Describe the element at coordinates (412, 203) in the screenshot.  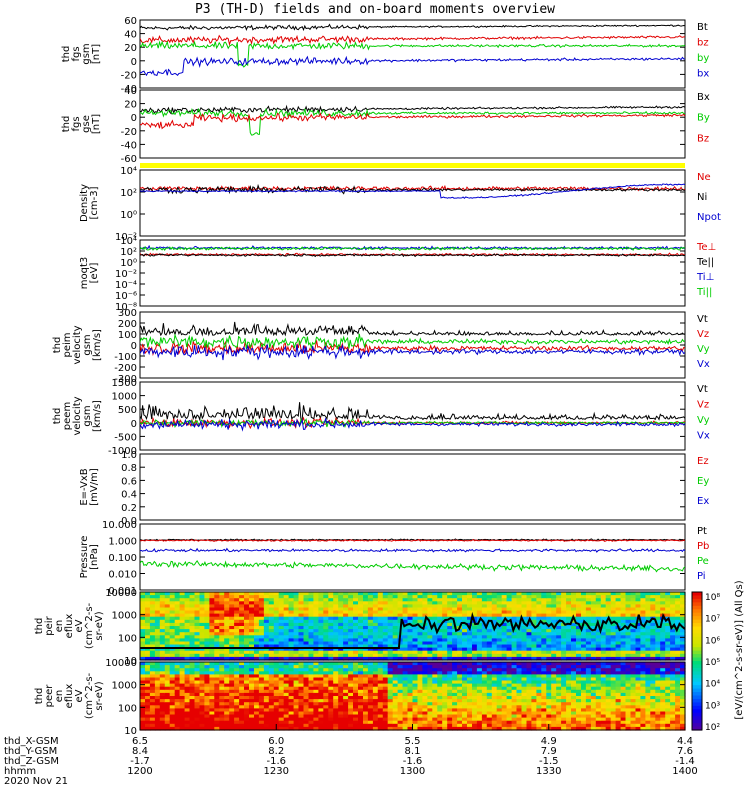
I see `panel-frame` at that location.